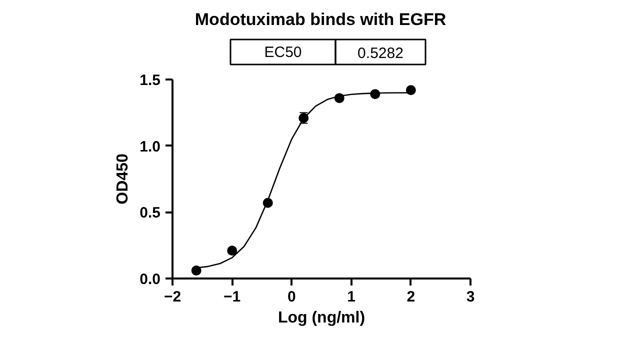 The image size is (620, 360). Describe the element at coordinates (232, 297) in the screenshot. I see `x-tick-label: −1` at that location.